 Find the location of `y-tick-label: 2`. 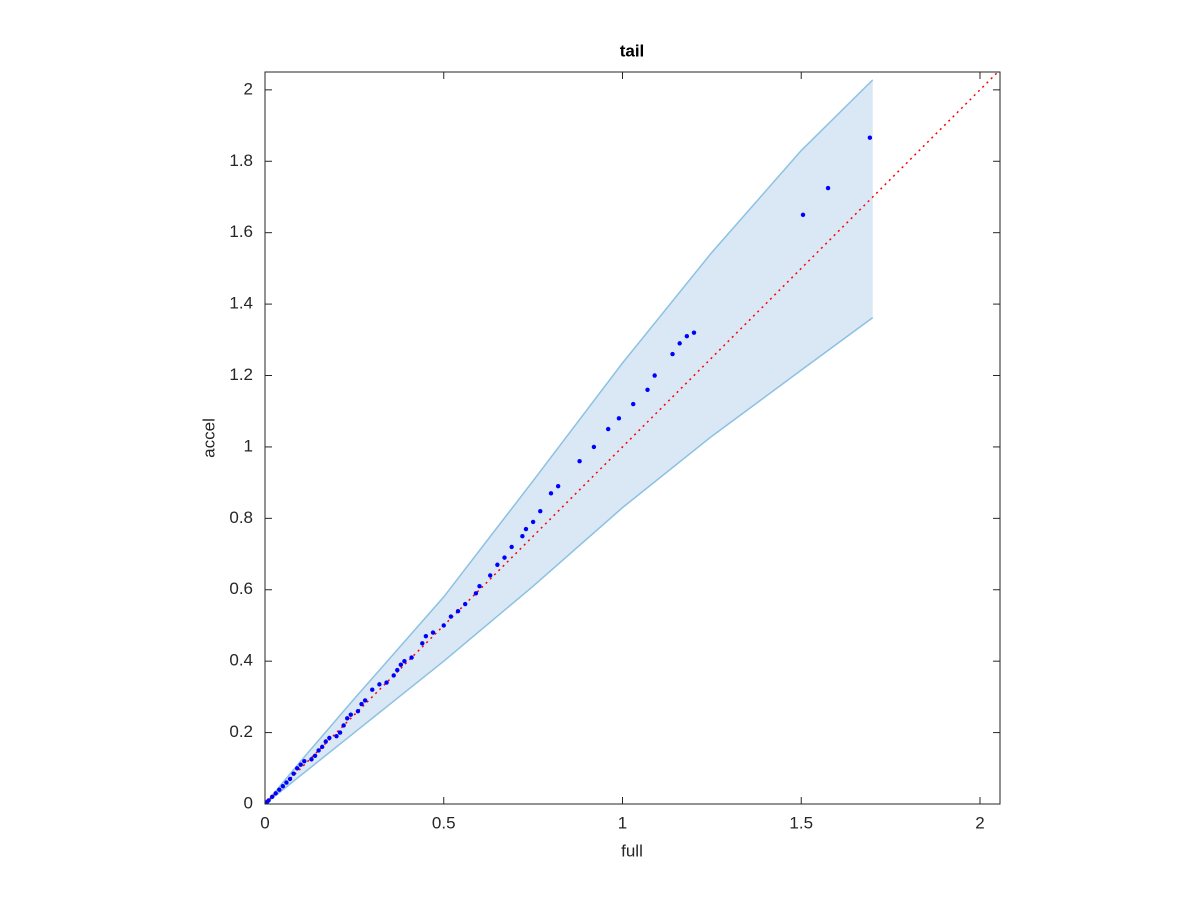

y-tick-label: 2 is located at coordinates (248, 88).